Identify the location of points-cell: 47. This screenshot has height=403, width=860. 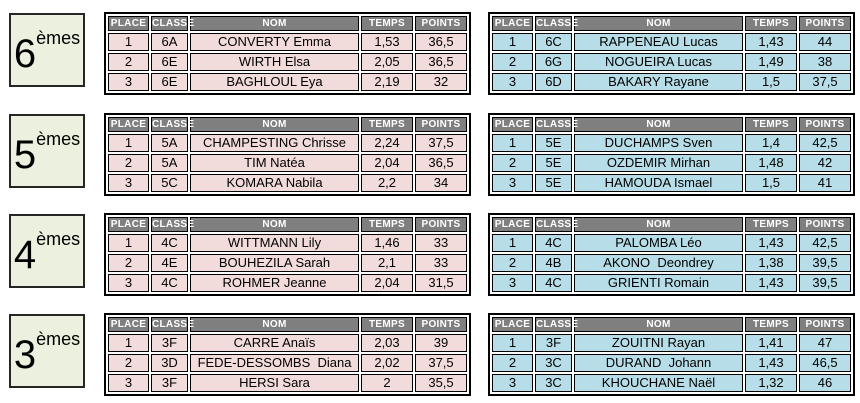
(825, 343).